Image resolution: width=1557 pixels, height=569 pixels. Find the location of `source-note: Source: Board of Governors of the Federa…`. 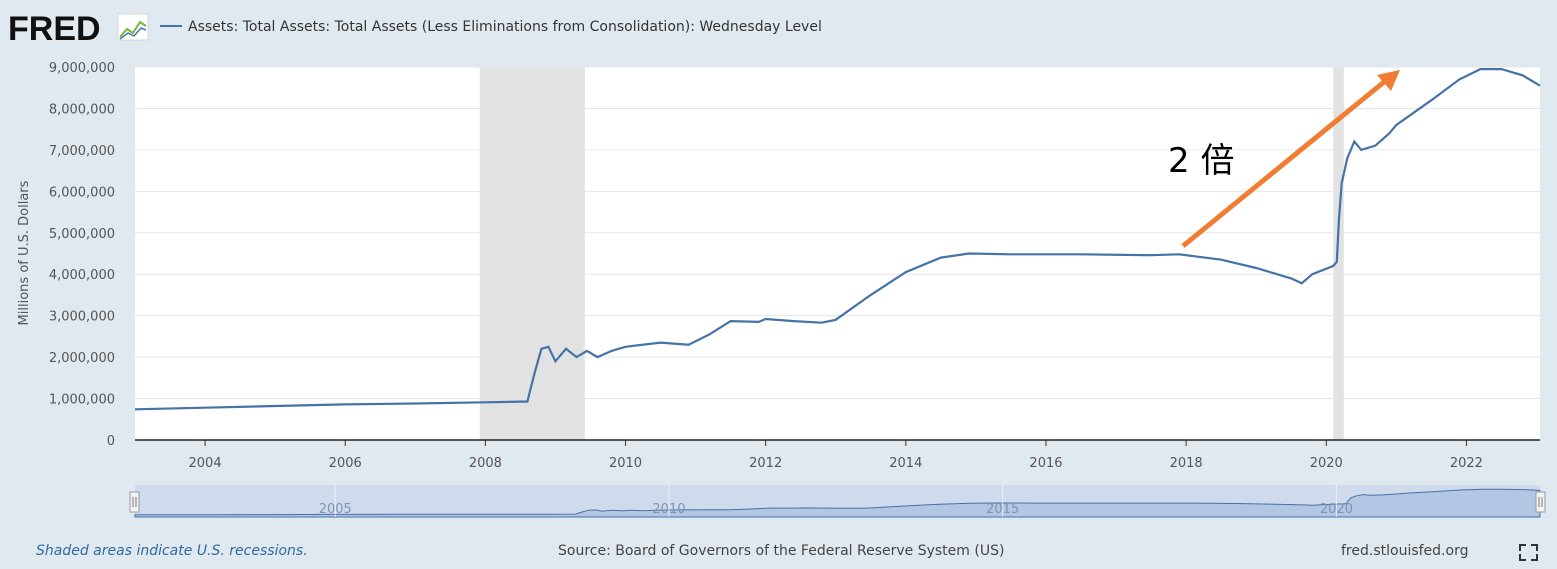

source-note: Source: Board of Governors of the Federa… is located at coordinates (781, 551).